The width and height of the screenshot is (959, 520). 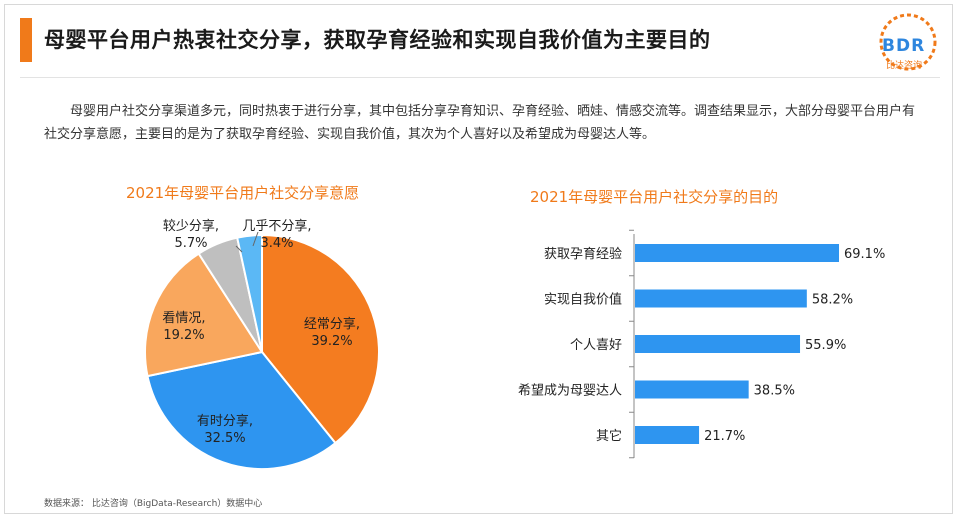 What do you see at coordinates (774, 391) in the screenshot?
I see `bar-value-label: 38.5%` at bounding box center [774, 391].